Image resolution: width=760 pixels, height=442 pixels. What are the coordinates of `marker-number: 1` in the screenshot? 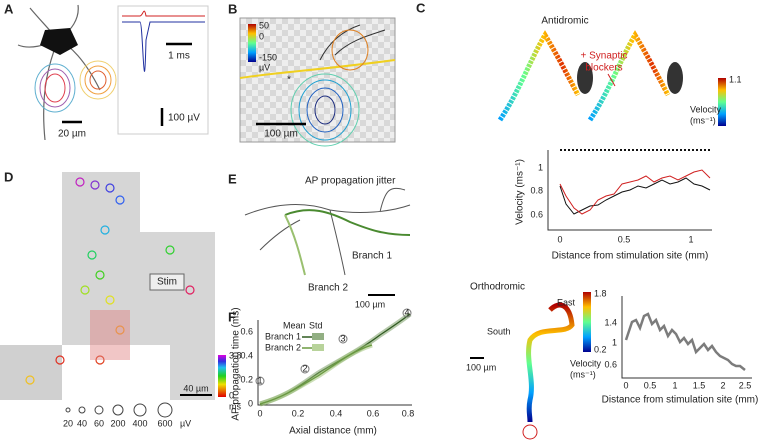 It's located at (259, 380).